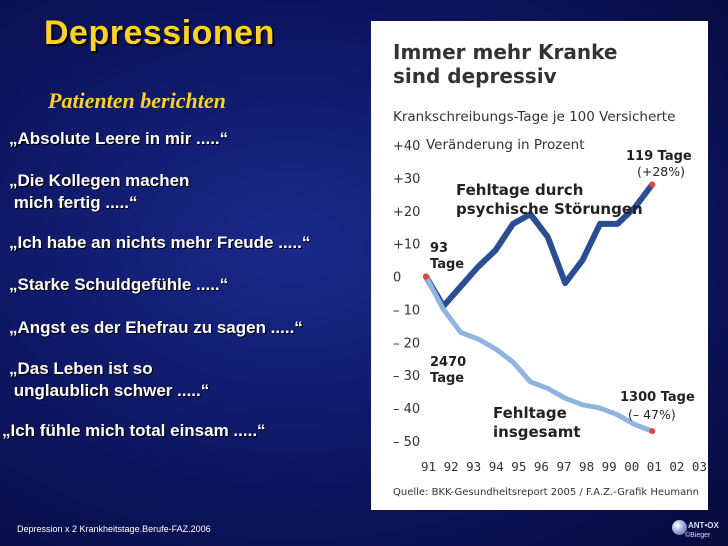  I want to click on y-tick-label: – 30, so click(406, 376).